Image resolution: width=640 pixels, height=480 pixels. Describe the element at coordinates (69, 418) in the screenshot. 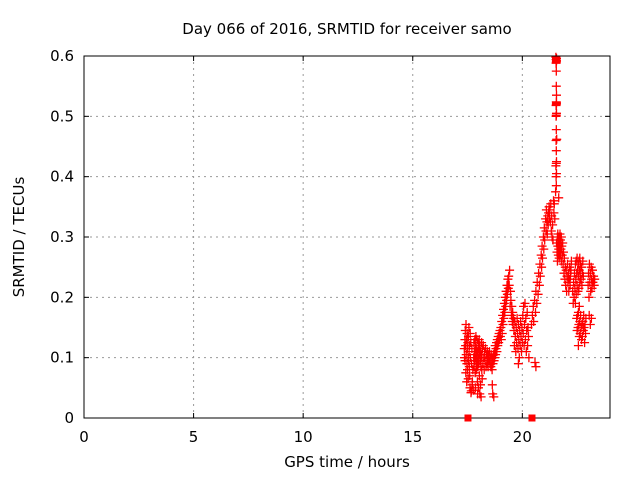

I see `y-tick-label: 0` at that location.